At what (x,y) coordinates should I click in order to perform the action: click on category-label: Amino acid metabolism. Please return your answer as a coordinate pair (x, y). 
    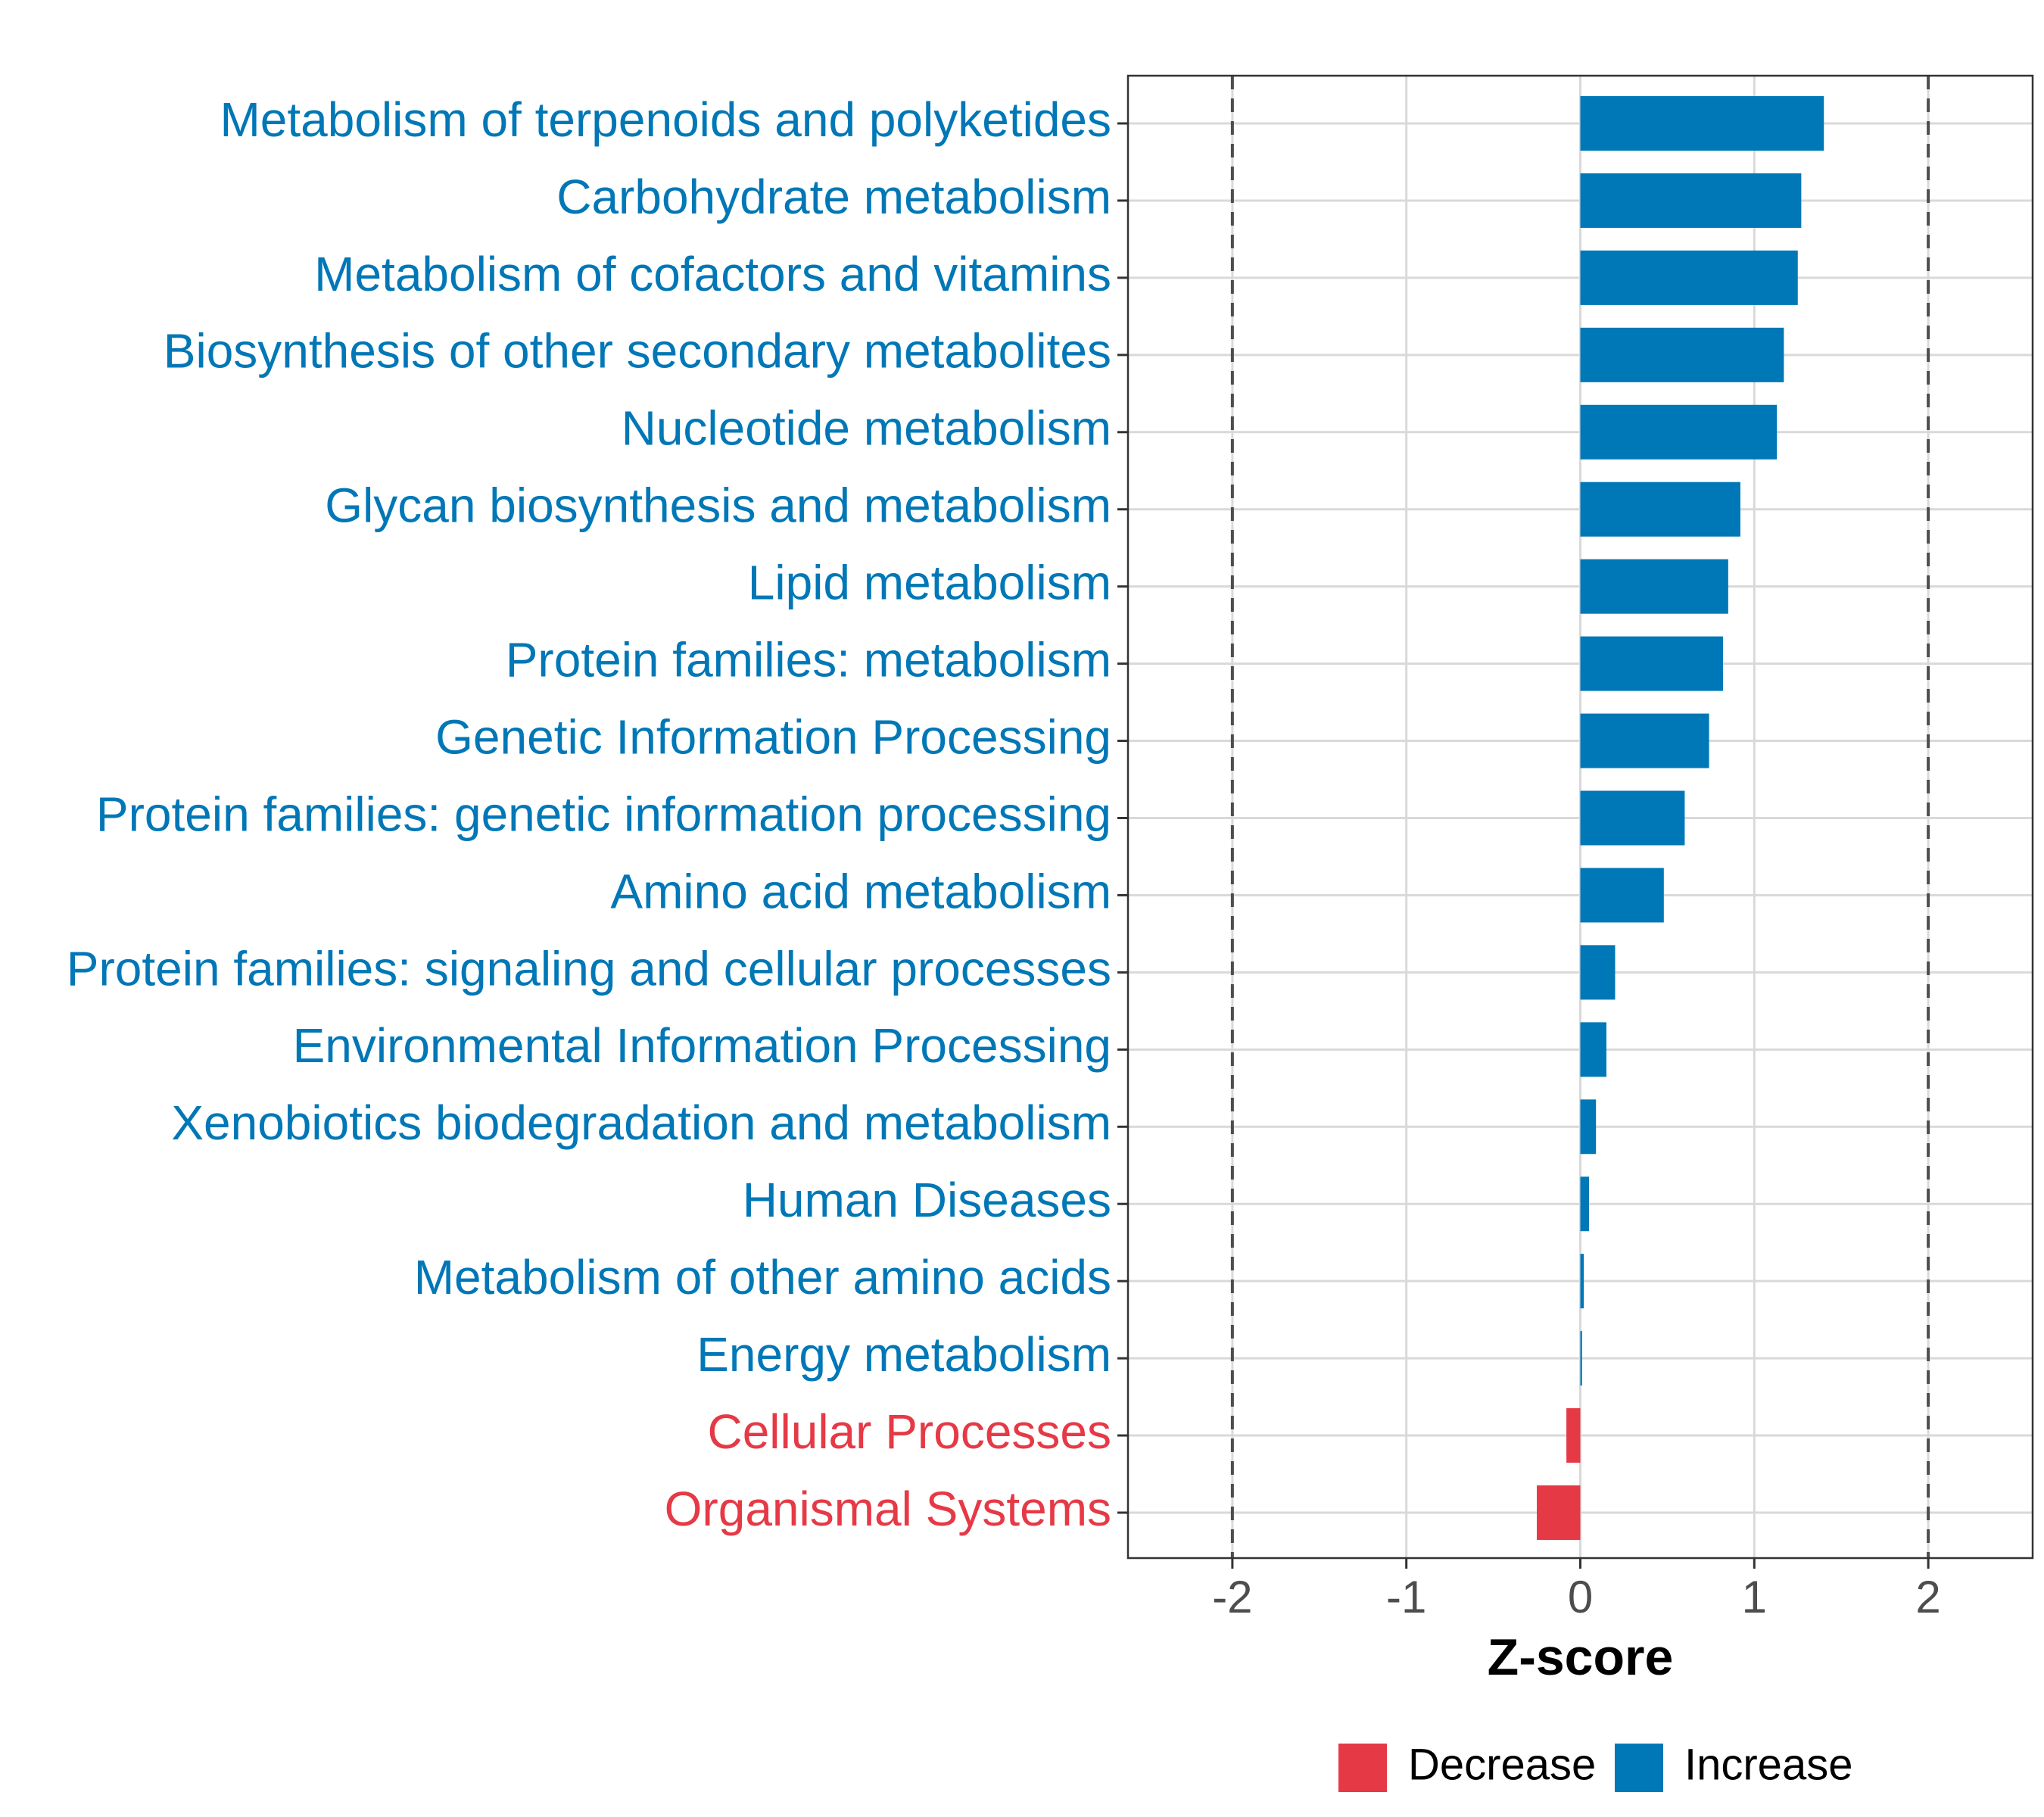
    Looking at the image, I should click on (861, 891).